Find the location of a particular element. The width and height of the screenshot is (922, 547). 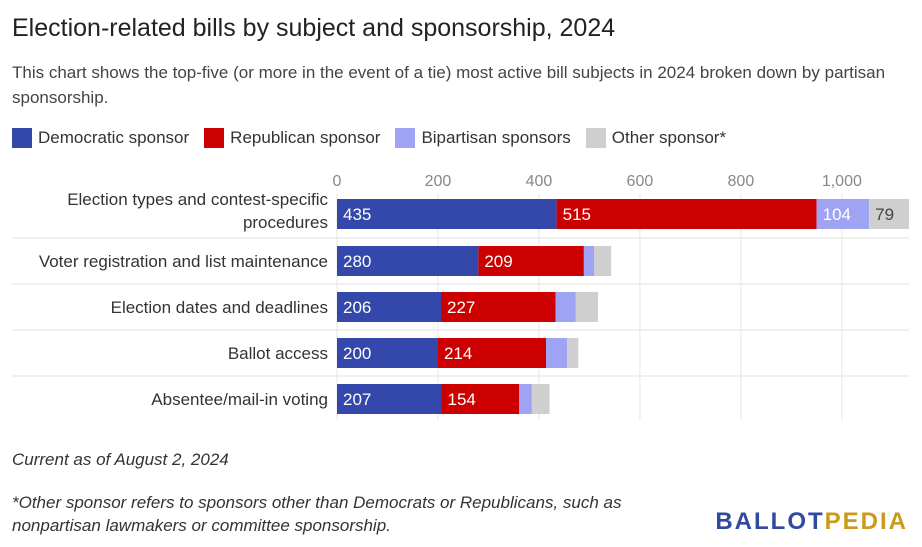

bar-value-label: 206 is located at coordinates (357, 307).